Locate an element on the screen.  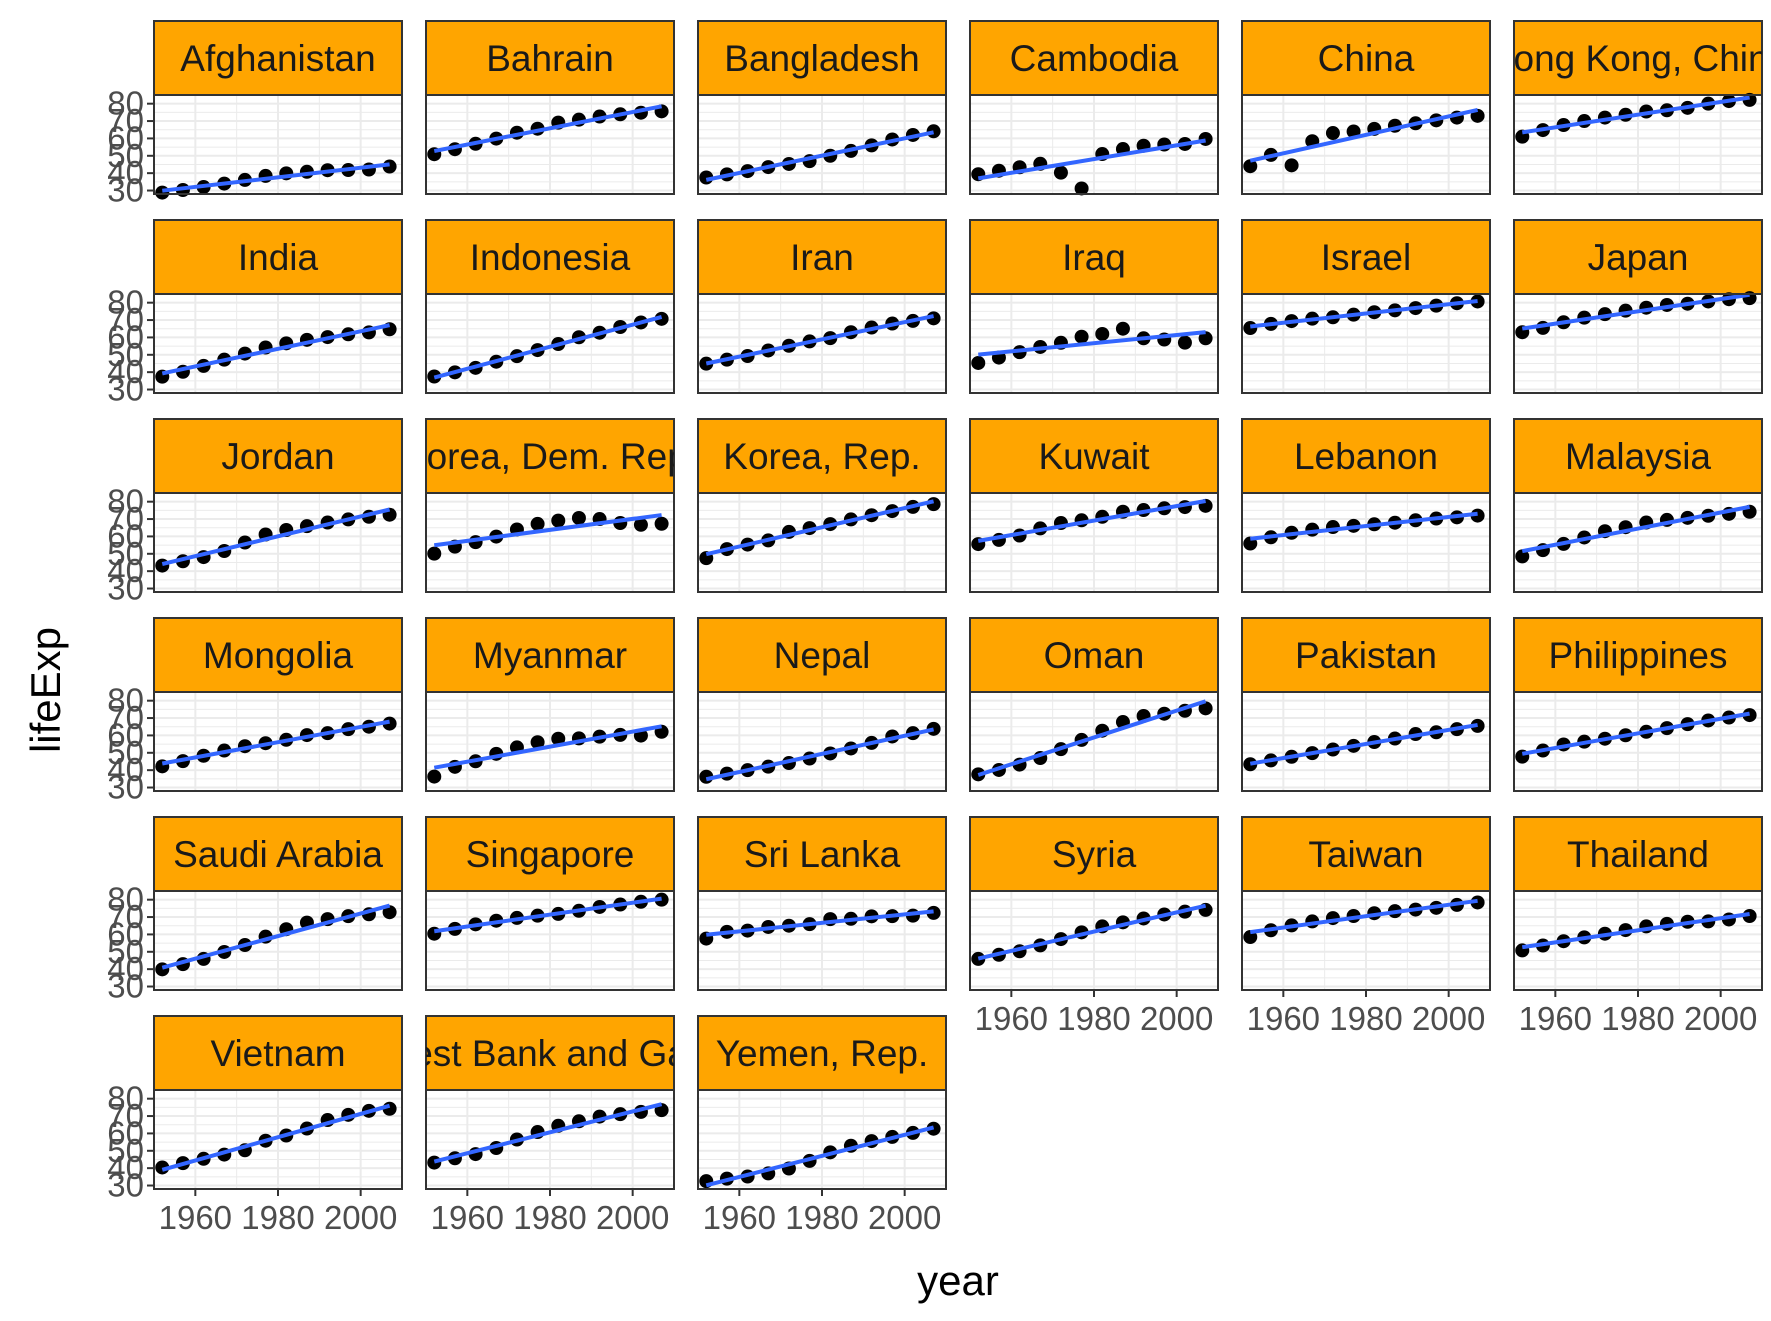
facet-panel-malaysia: Malaysia is located at coordinates (1638, 505).